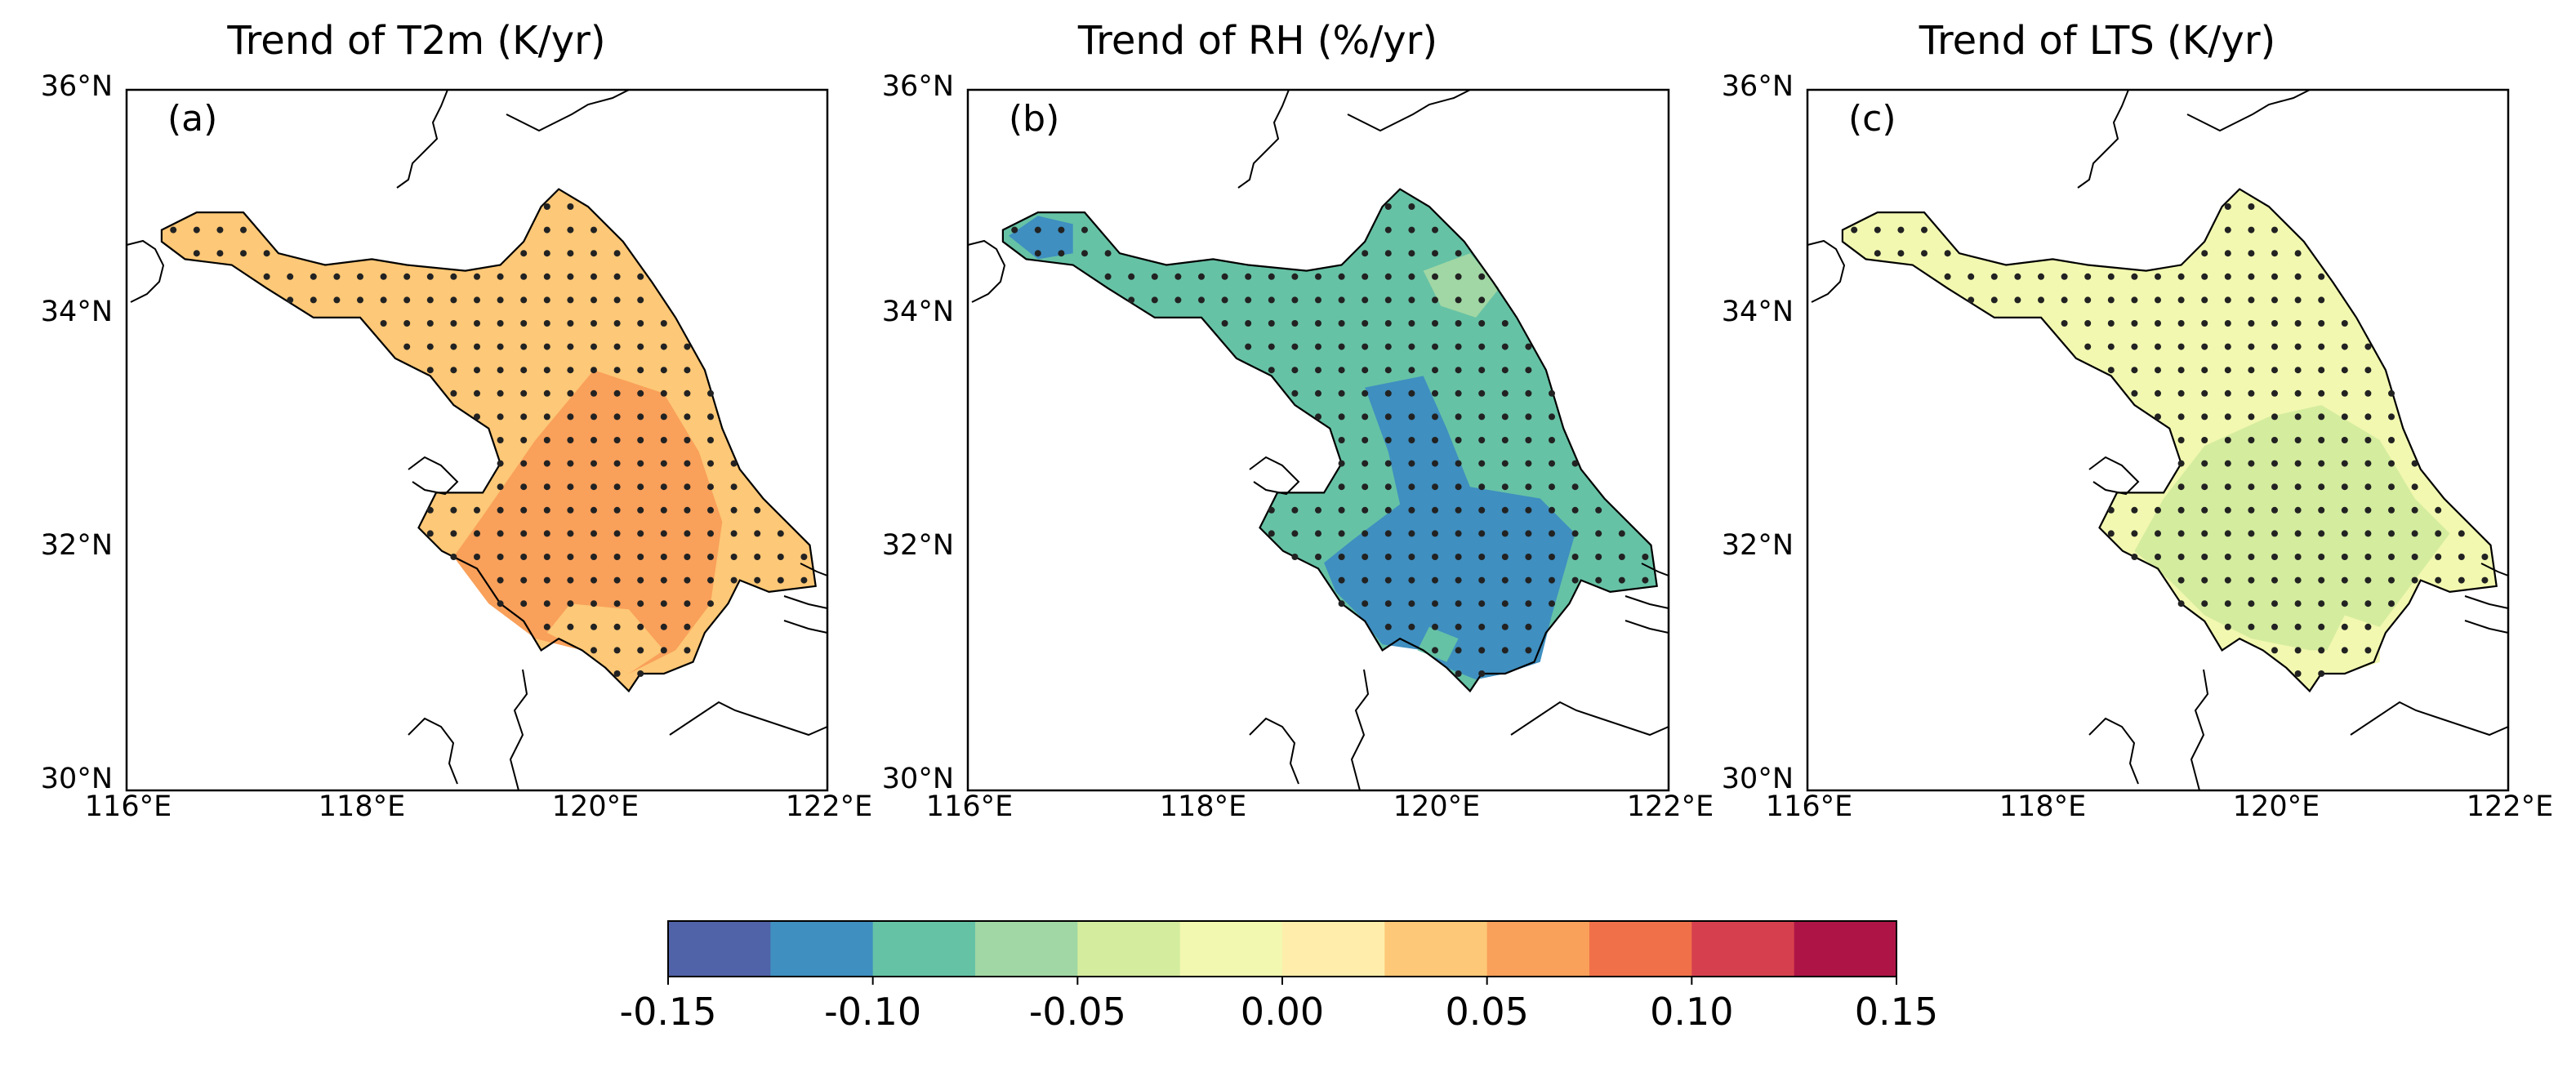  Describe the element at coordinates (1757, 545) in the screenshot. I see `lat-label: 32°N` at that location.